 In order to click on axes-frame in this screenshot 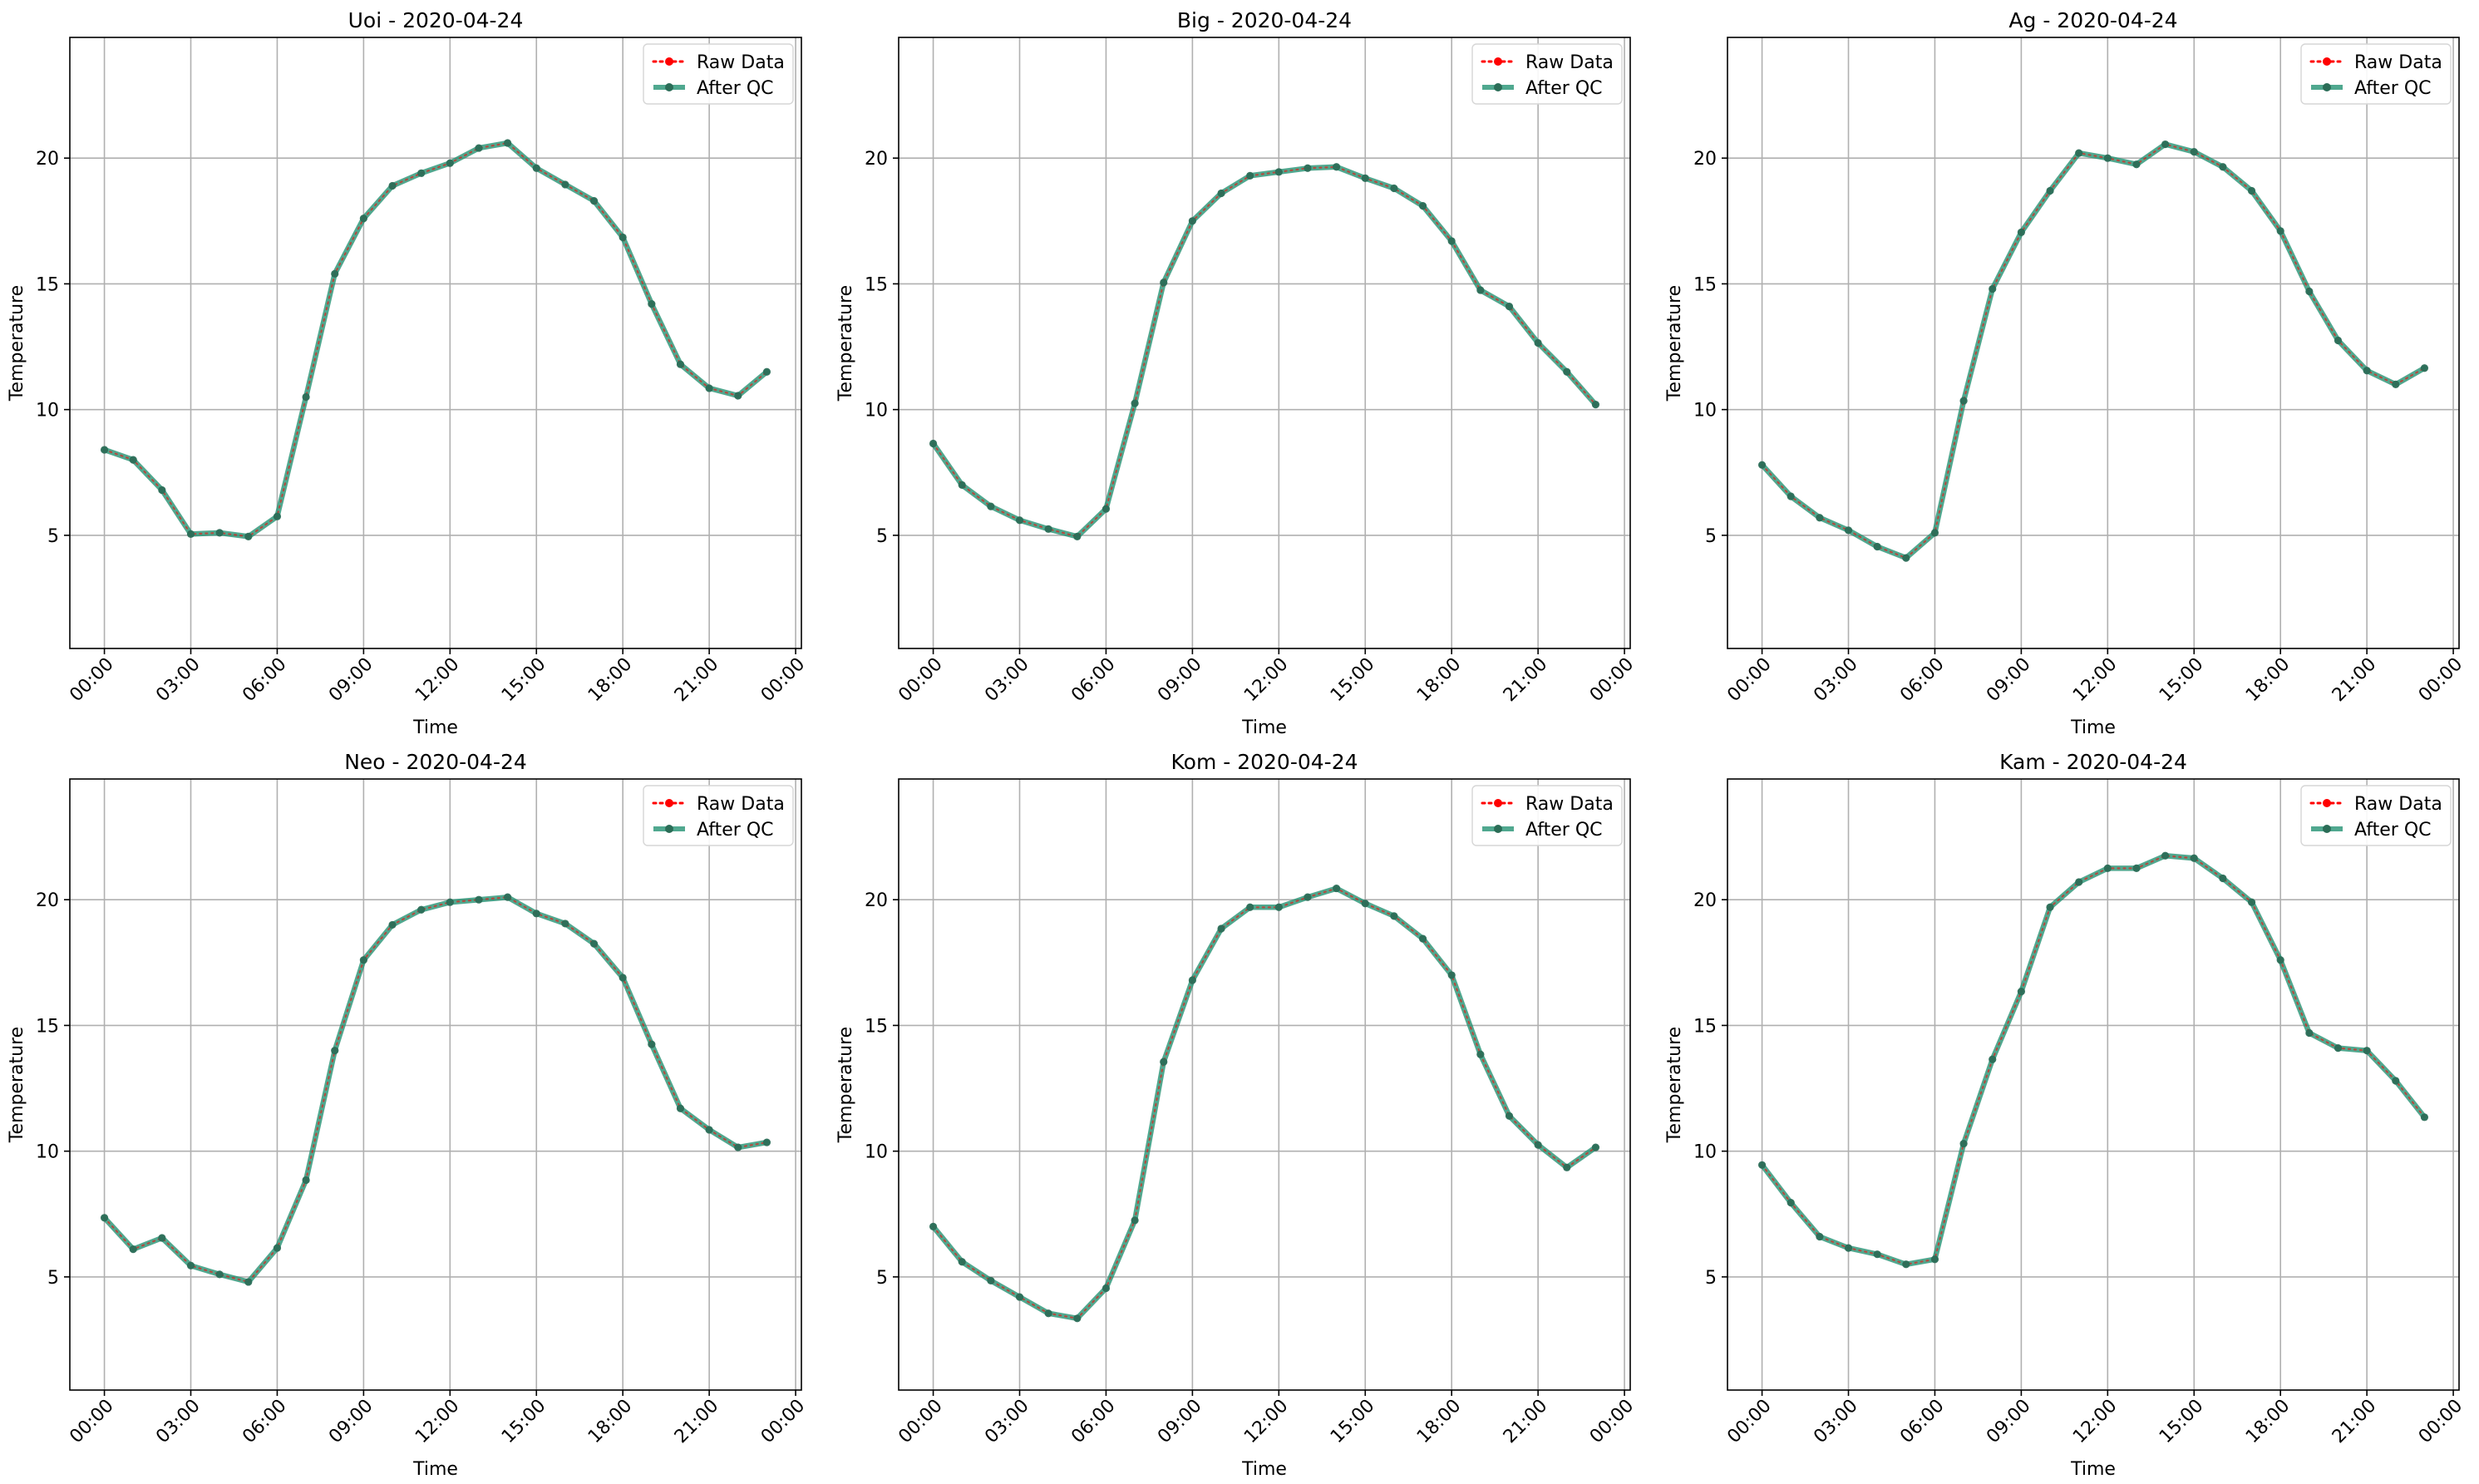, I will do `click(2093, 1084)`.